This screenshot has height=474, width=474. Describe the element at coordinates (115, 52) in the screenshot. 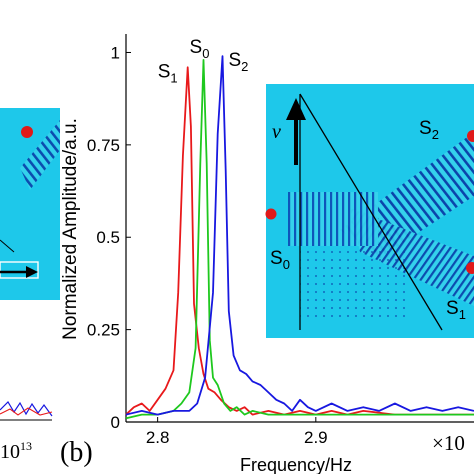

I see `y-tick-label: 1` at that location.